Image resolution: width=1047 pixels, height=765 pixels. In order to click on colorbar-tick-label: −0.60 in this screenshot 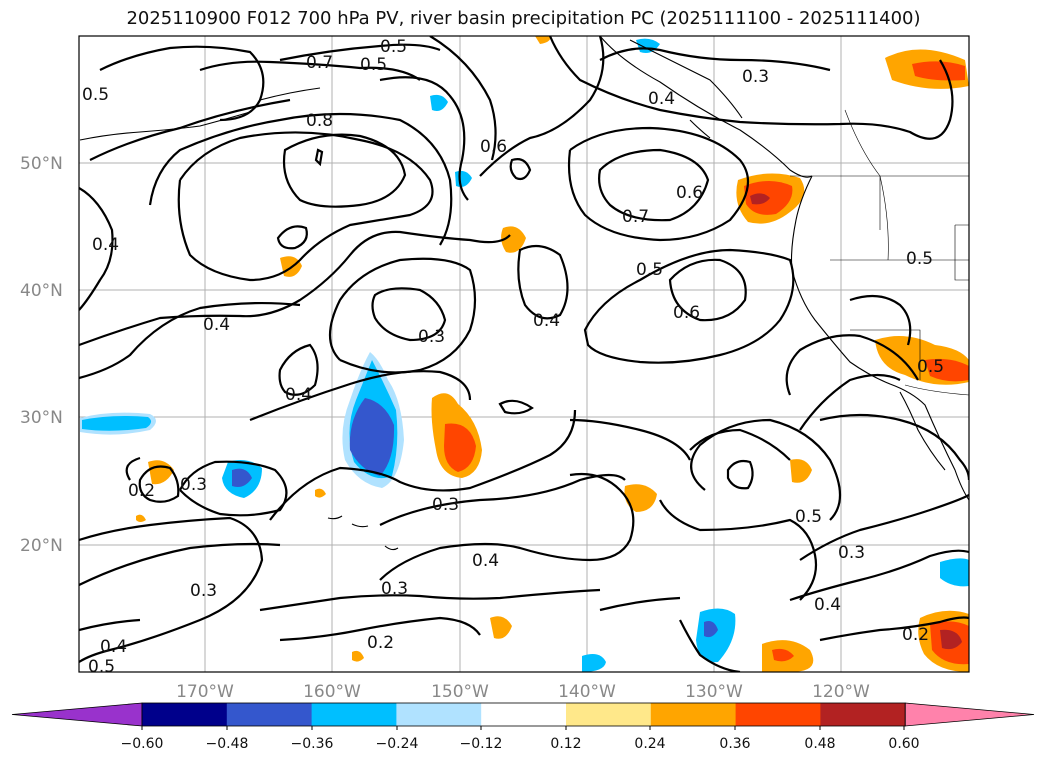, I will do `click(142, 744)`.